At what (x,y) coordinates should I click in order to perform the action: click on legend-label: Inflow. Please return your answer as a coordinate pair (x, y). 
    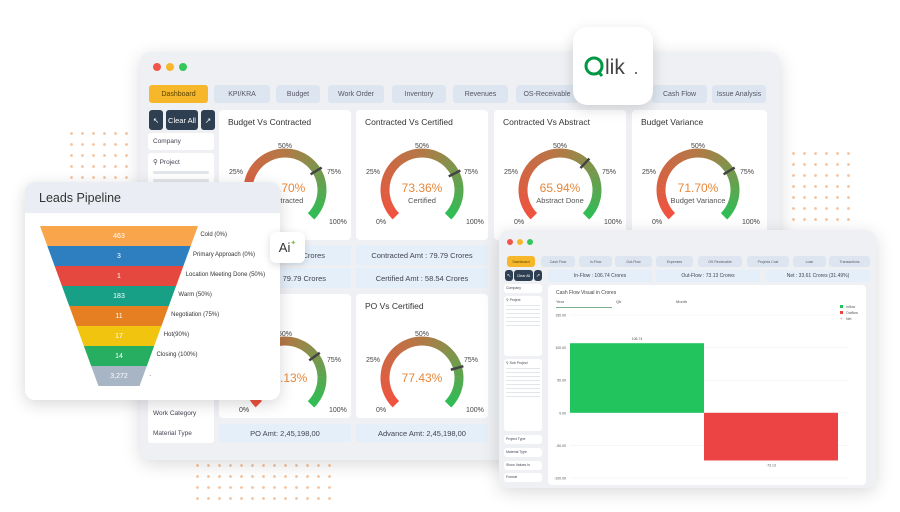
    Looking at the image, I should click on (851, 307).